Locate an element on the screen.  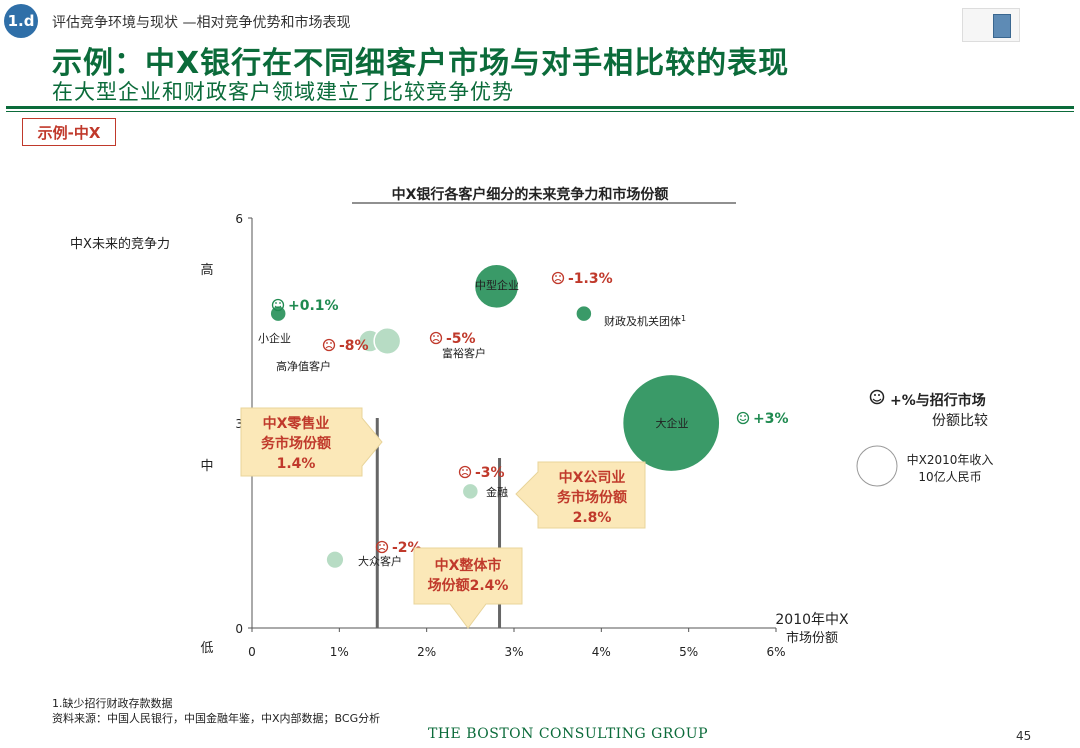
x-axis-label: 2010年中X is located at coordinates (812, 620).